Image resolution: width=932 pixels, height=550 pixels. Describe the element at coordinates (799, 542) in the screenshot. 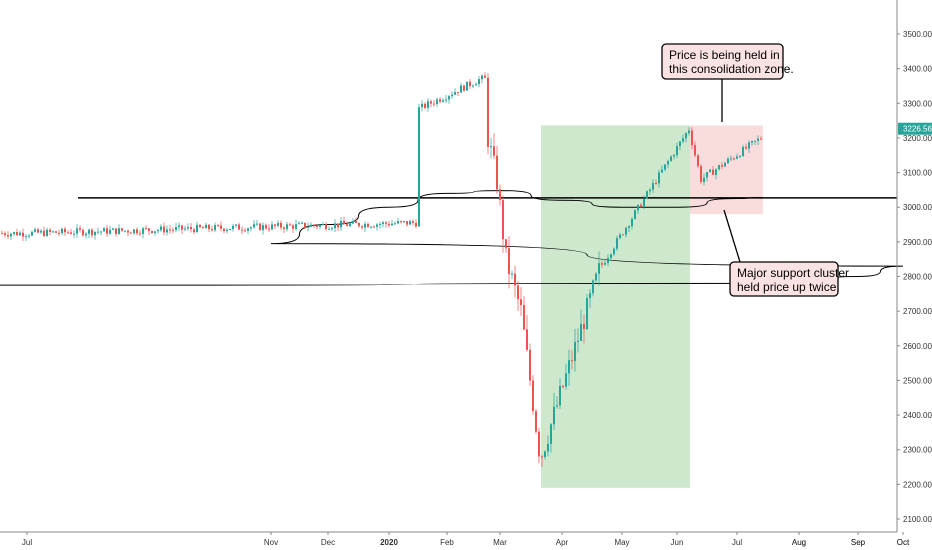

I see `x-tick-label: Aug` at that location.